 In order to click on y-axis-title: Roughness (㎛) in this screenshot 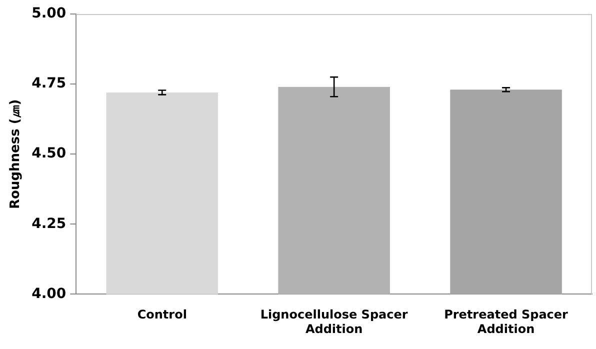, I will do `click(16, 154)`.